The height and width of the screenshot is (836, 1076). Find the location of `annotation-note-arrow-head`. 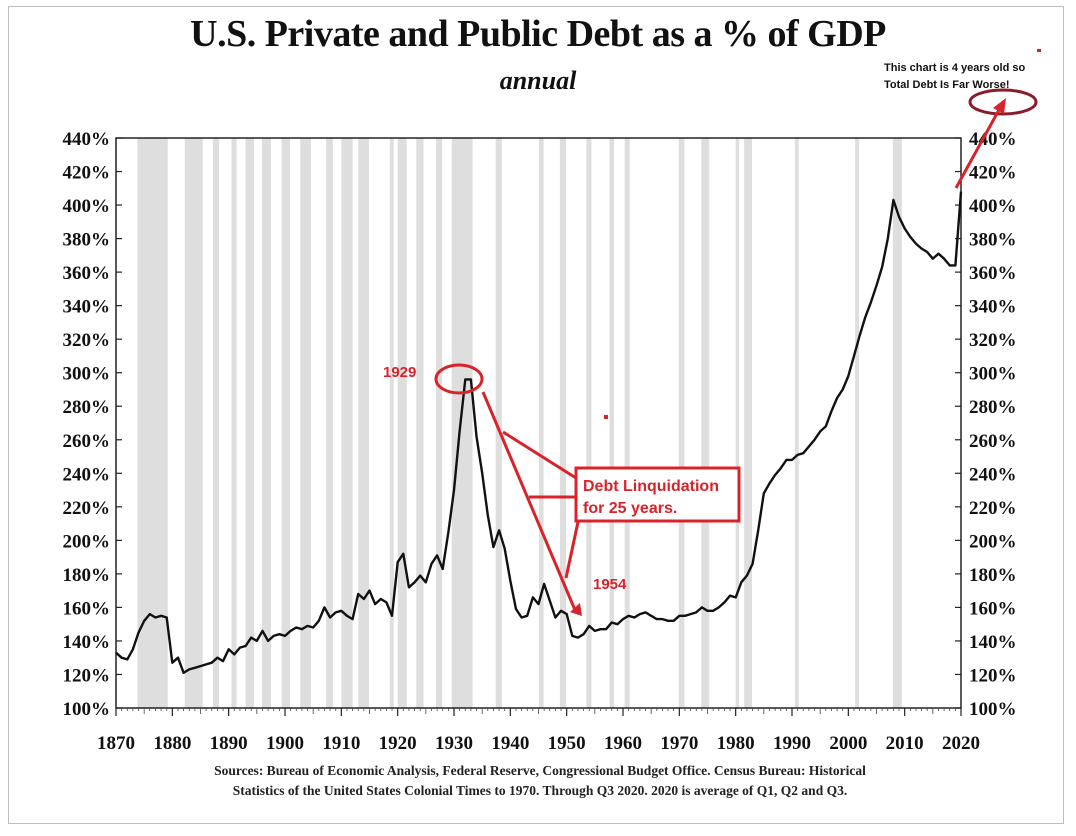

annotation-note-arrow-head is located at coordinates (999, 106).